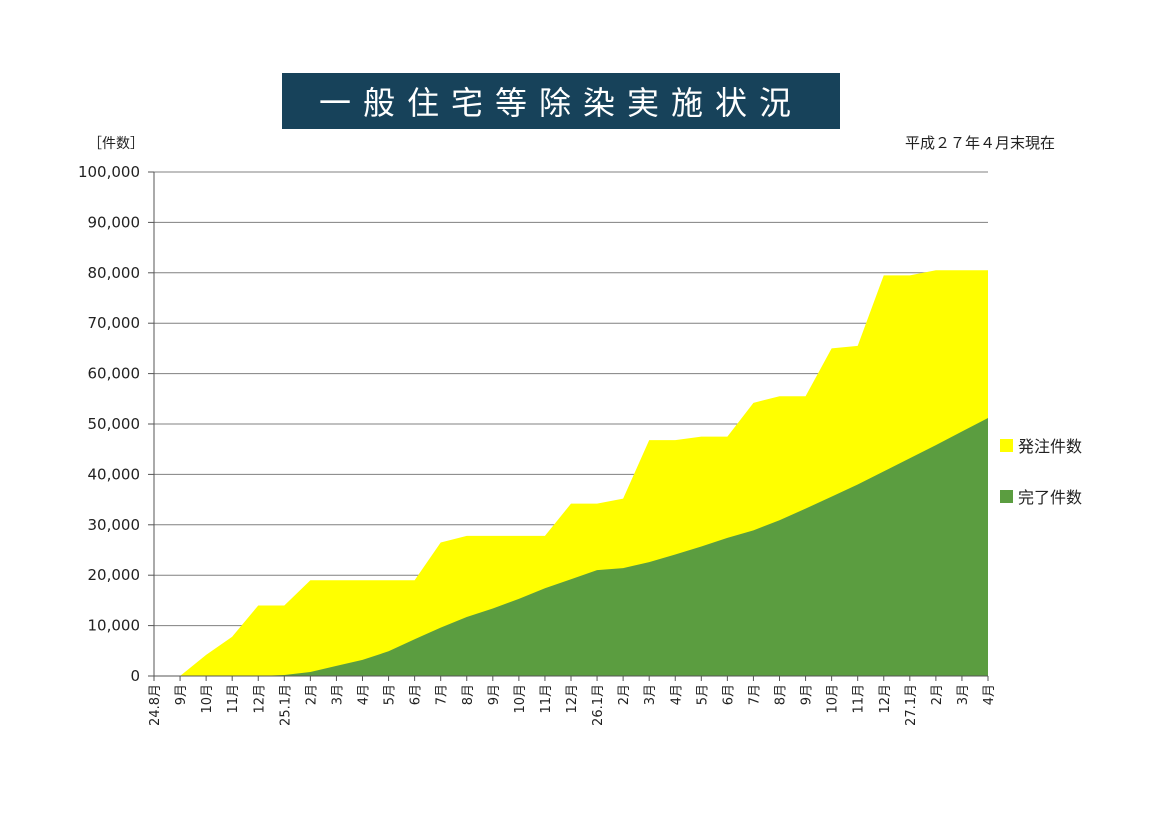  What do you see at coordinates (114, 323) in the screenshot?
I see `y-tick-label: 70,000` at bounding box center [114, 323].